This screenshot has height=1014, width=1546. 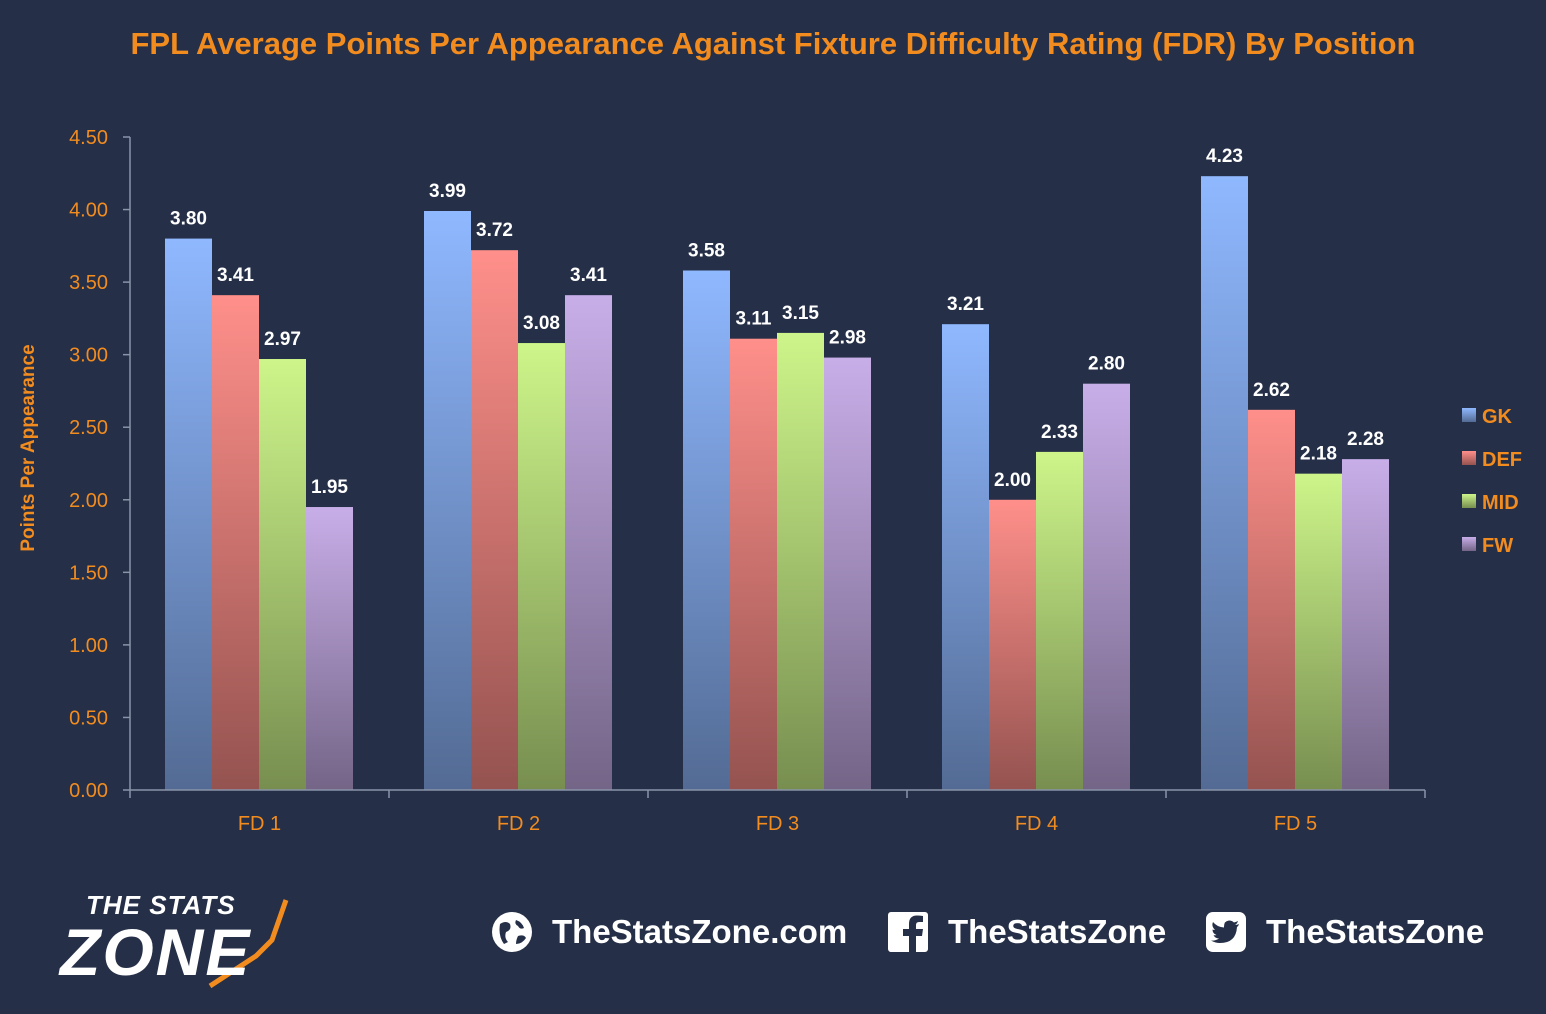 What do you see at coordinates (1012, 480) in the screenshot?
I see `data-label-def-4: 2.00` at bounding box center [1012, 480].